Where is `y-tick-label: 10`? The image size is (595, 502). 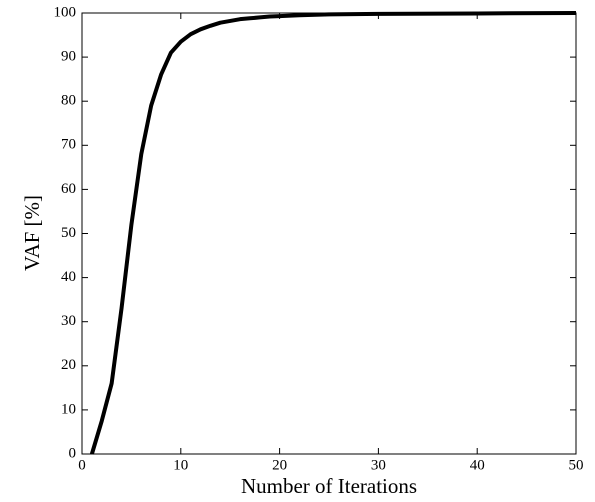 y-tick-label: 10 is located at coordinates (68, 409).